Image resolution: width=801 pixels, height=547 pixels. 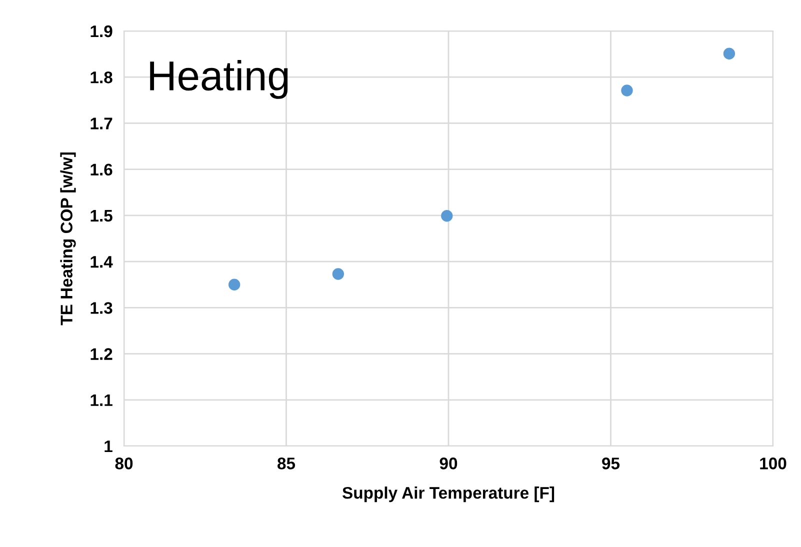 What do you see at coordinates (101, 170) in the screenshot?
I see `y-tick-label: 1.6` at bounding box center [101, 170].